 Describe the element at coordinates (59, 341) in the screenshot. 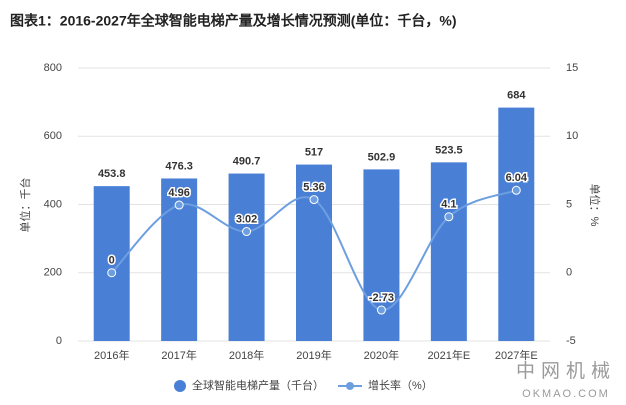

I see `y-tick-label: 0` at that location.